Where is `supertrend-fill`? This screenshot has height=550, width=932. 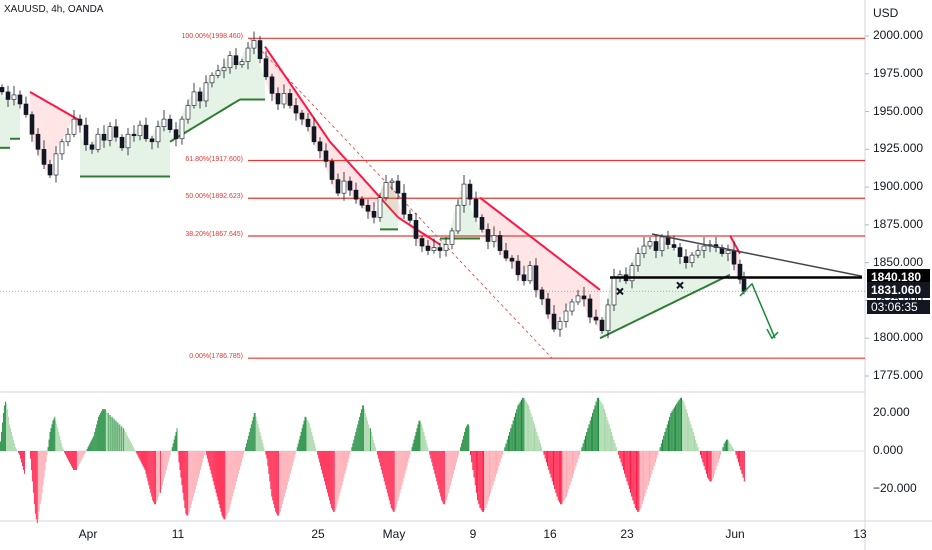
supertrend-fill is located at coordinates (389, 205).